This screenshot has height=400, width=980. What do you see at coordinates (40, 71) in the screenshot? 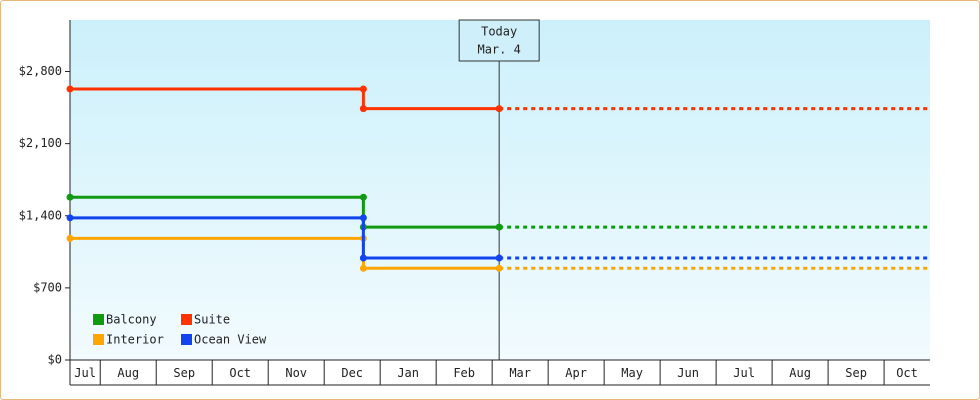
I see `y-tick-label: $2,800` at bounding box center [40, 71].